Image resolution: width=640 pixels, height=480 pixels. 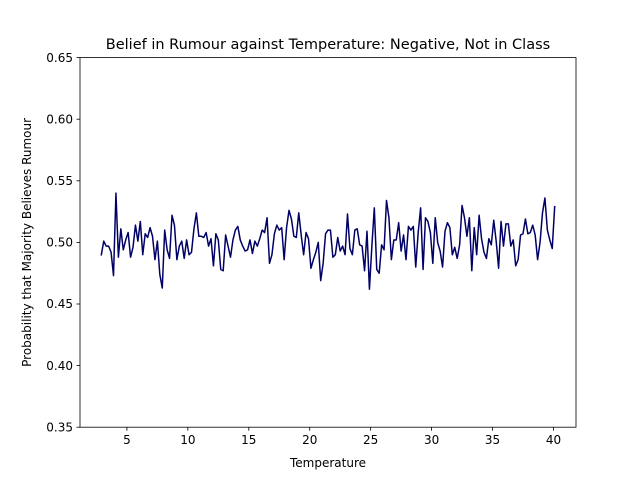 I want to click on x-tick-label: 35, so click(x=492, y=440).